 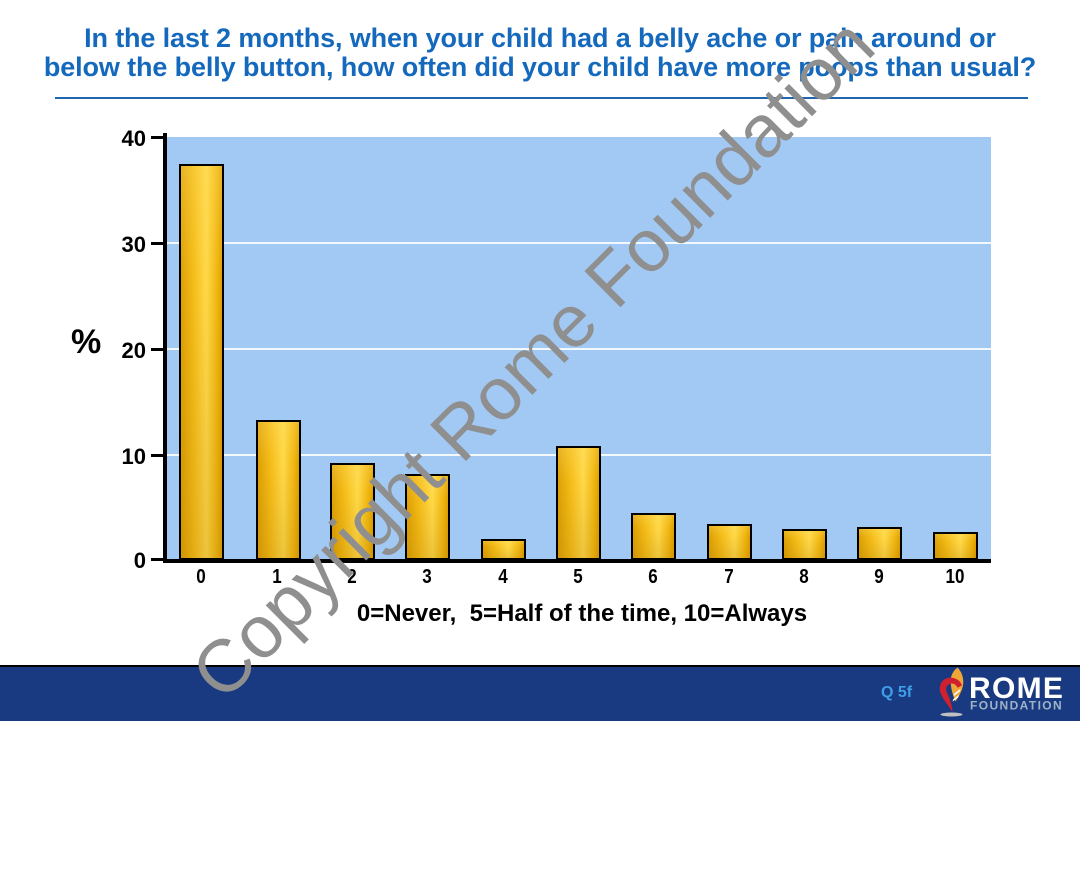 I want to click on svg-text: FOUNDATION, so click(x=1016, y=706).